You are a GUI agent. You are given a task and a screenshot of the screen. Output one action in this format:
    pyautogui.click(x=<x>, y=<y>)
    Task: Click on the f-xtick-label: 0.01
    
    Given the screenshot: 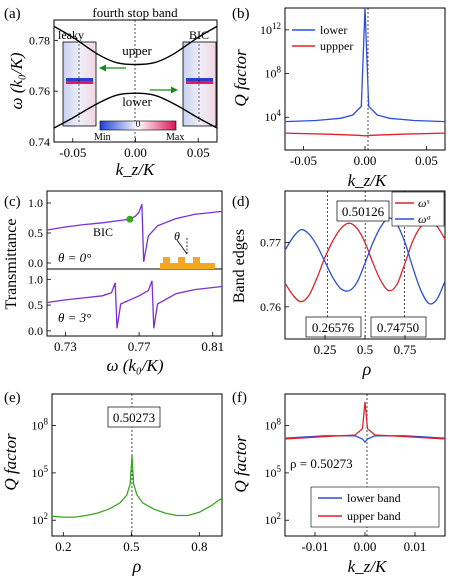 What is the action you would take?
    pyautogui.click(x=415, y=546)
    